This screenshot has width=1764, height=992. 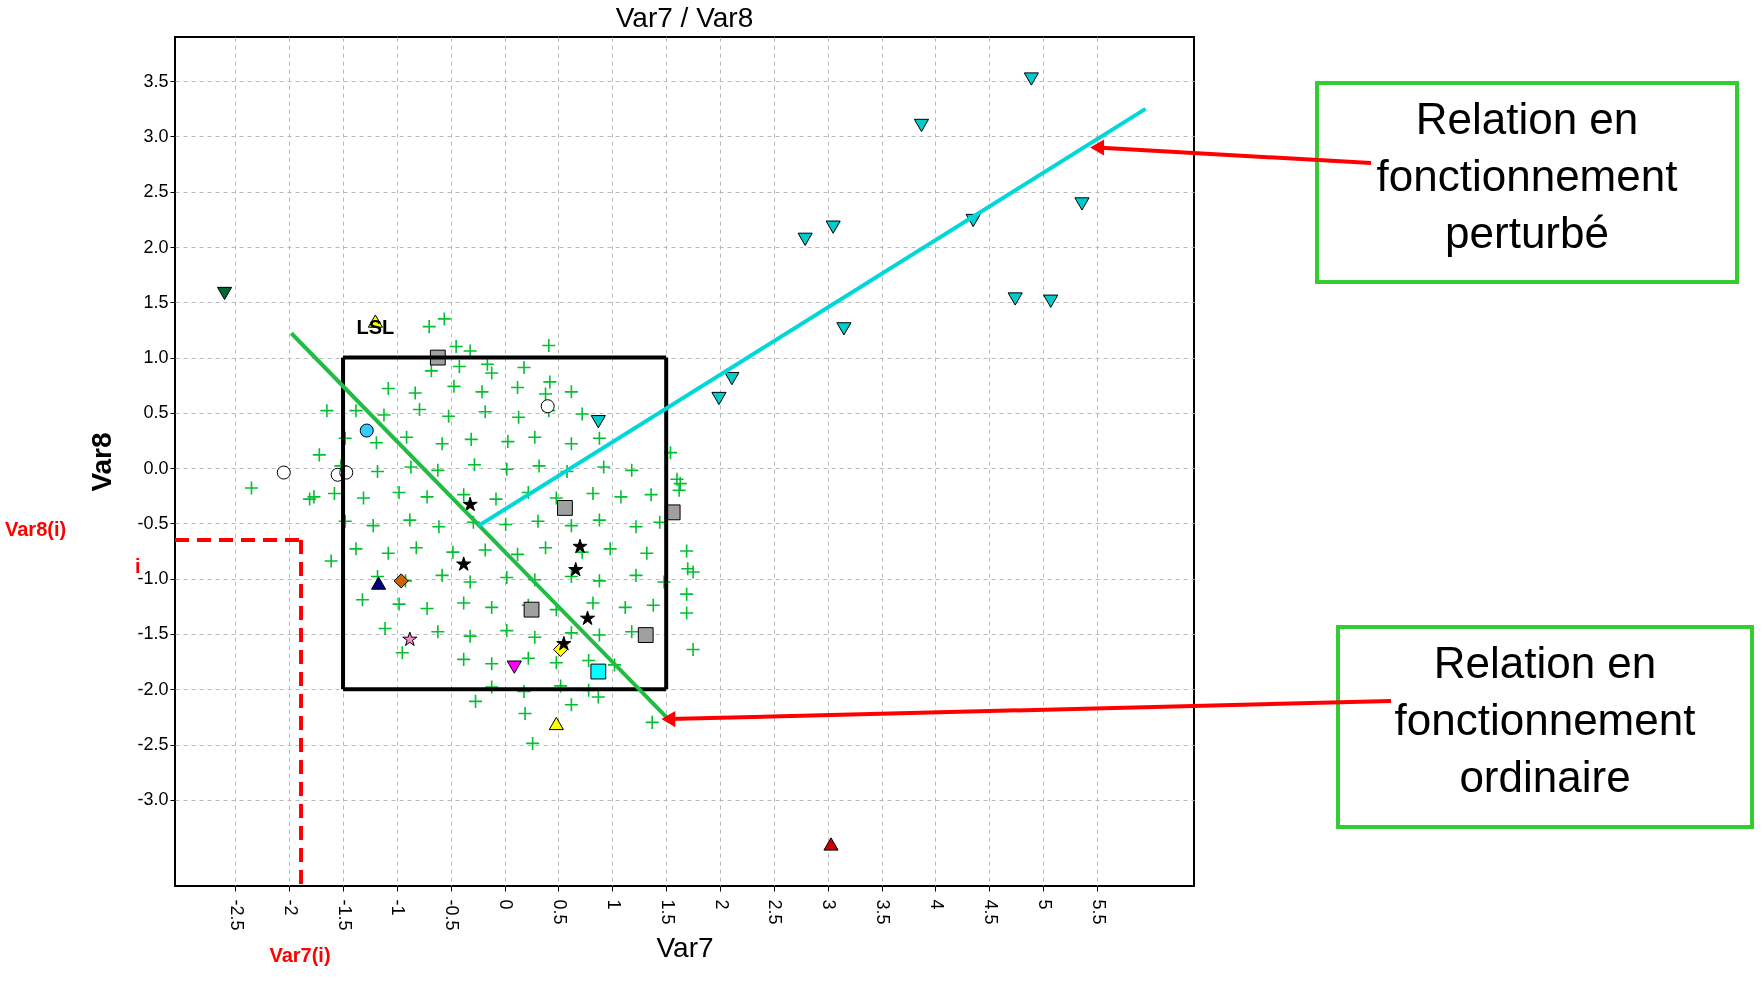 I want to click on x-tick-label: 0.5, so click(x=559, y=912).